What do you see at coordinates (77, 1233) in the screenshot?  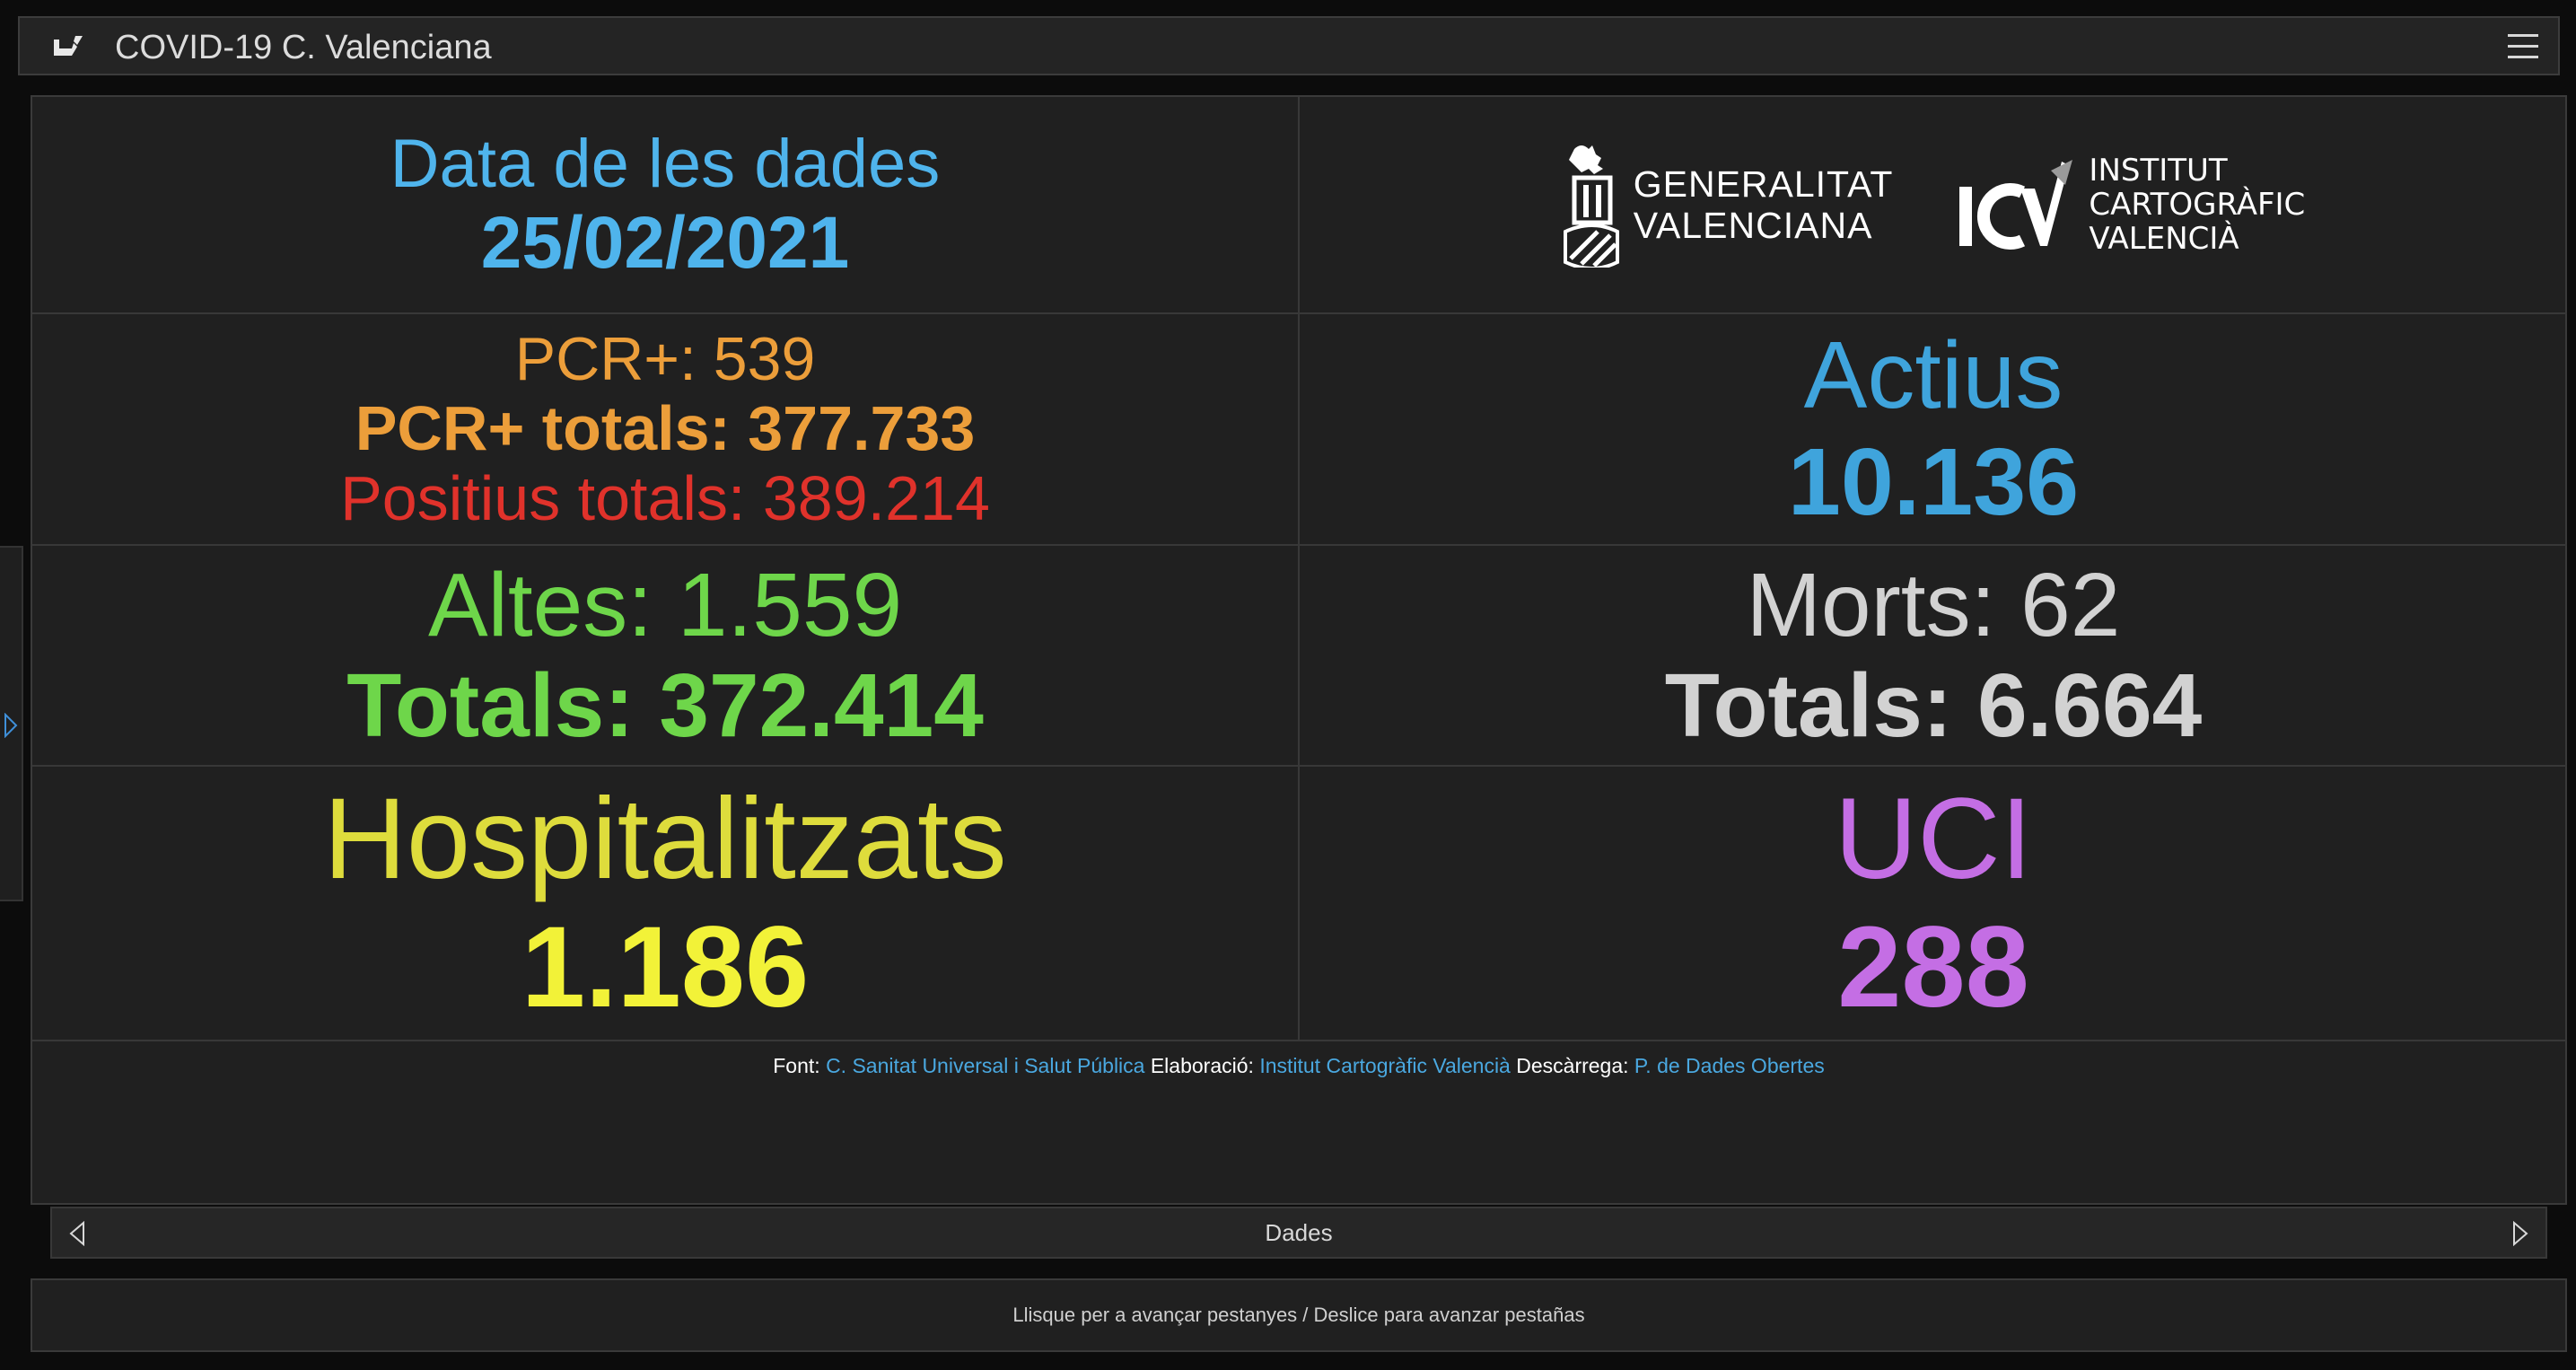 I see `prev-arrow-icon` at bounding box center [77, 1233].